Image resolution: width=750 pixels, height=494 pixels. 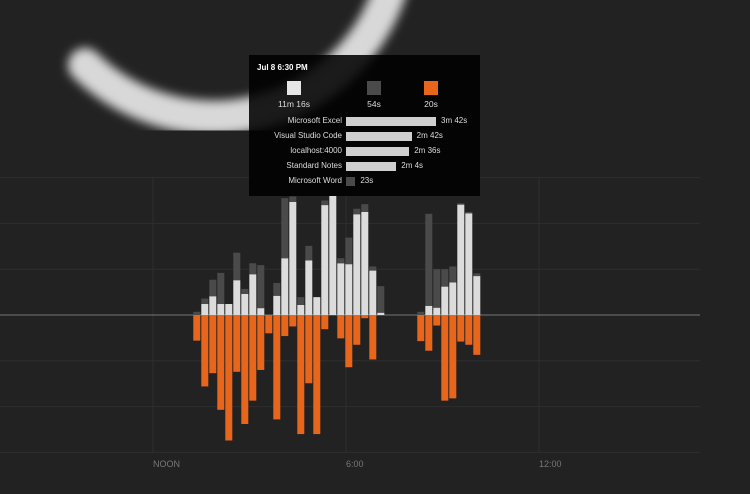 What do you see at coordinates (550, 464) in the screenshot?
I see `x-tick-label: 12:00` at bounding box center [550, 464].